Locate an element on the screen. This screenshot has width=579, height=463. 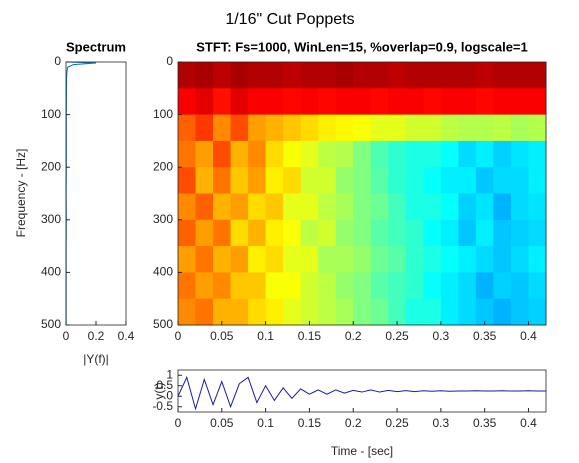
x-tick-label: 0.4 is located at coordinates (528, 423).